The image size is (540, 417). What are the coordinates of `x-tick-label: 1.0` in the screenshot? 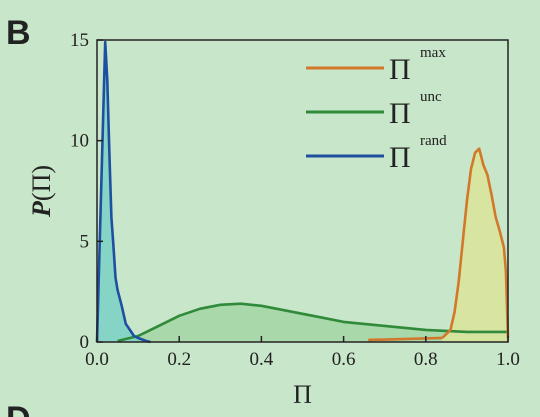 It's located at (508, 359).